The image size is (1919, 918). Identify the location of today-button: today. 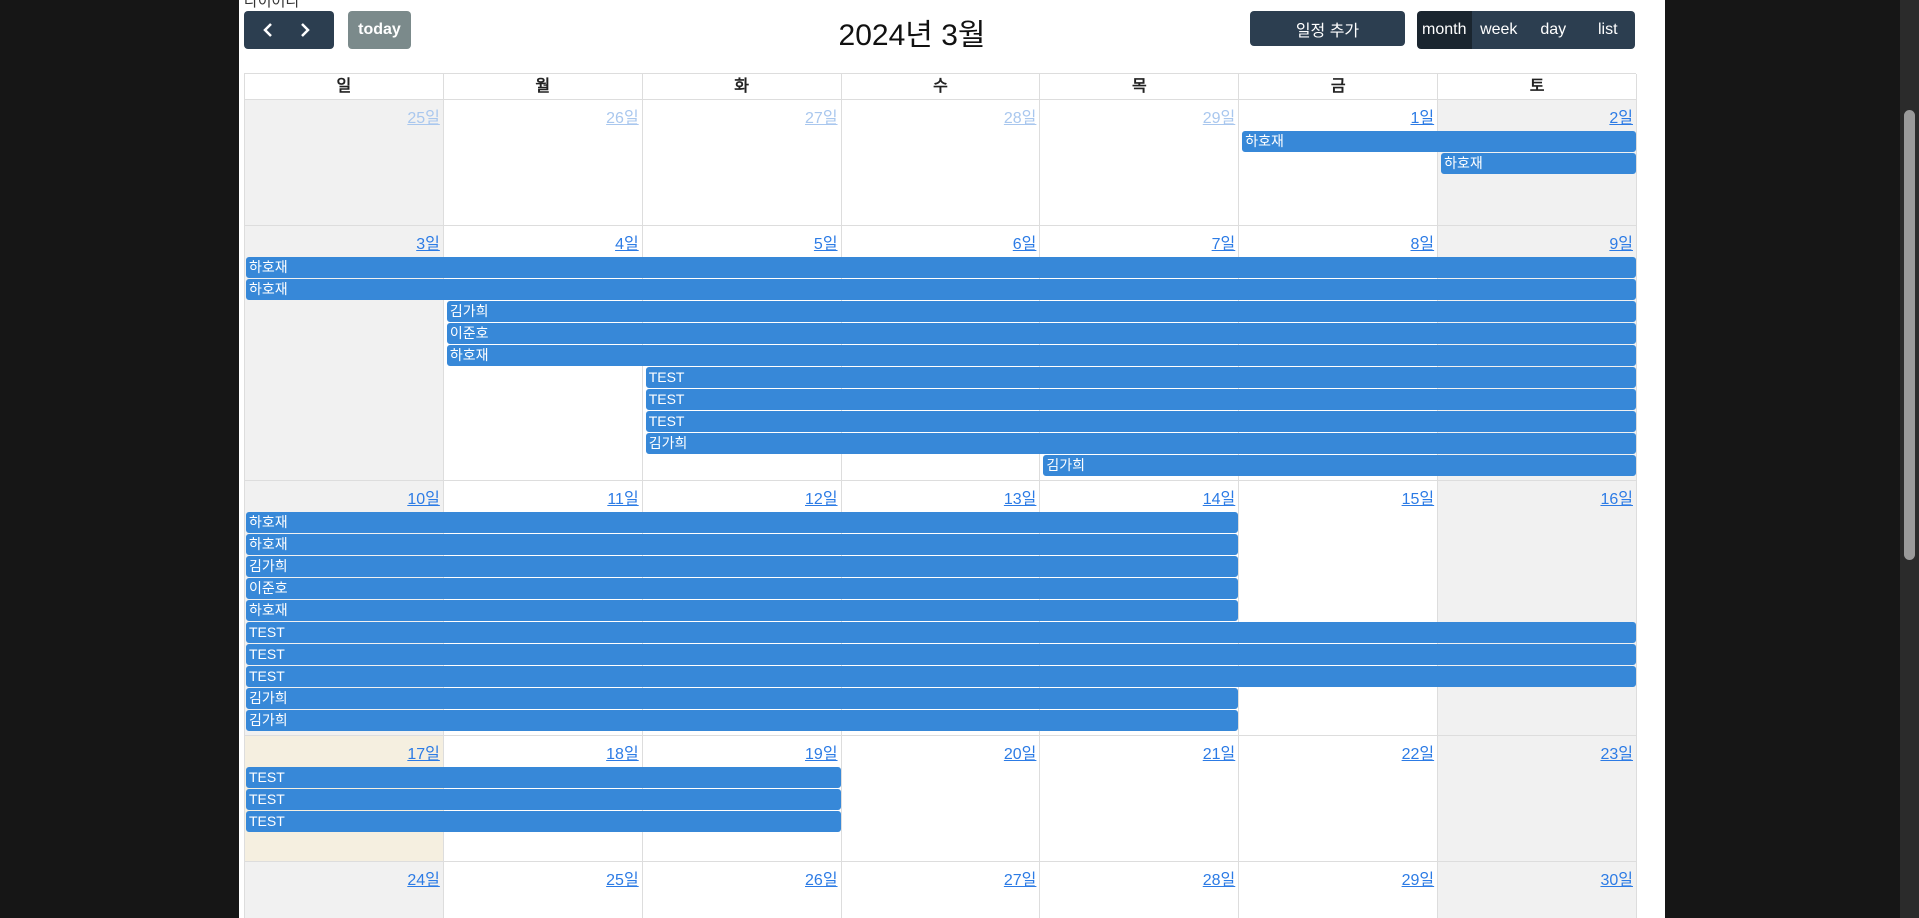
(379, 30).